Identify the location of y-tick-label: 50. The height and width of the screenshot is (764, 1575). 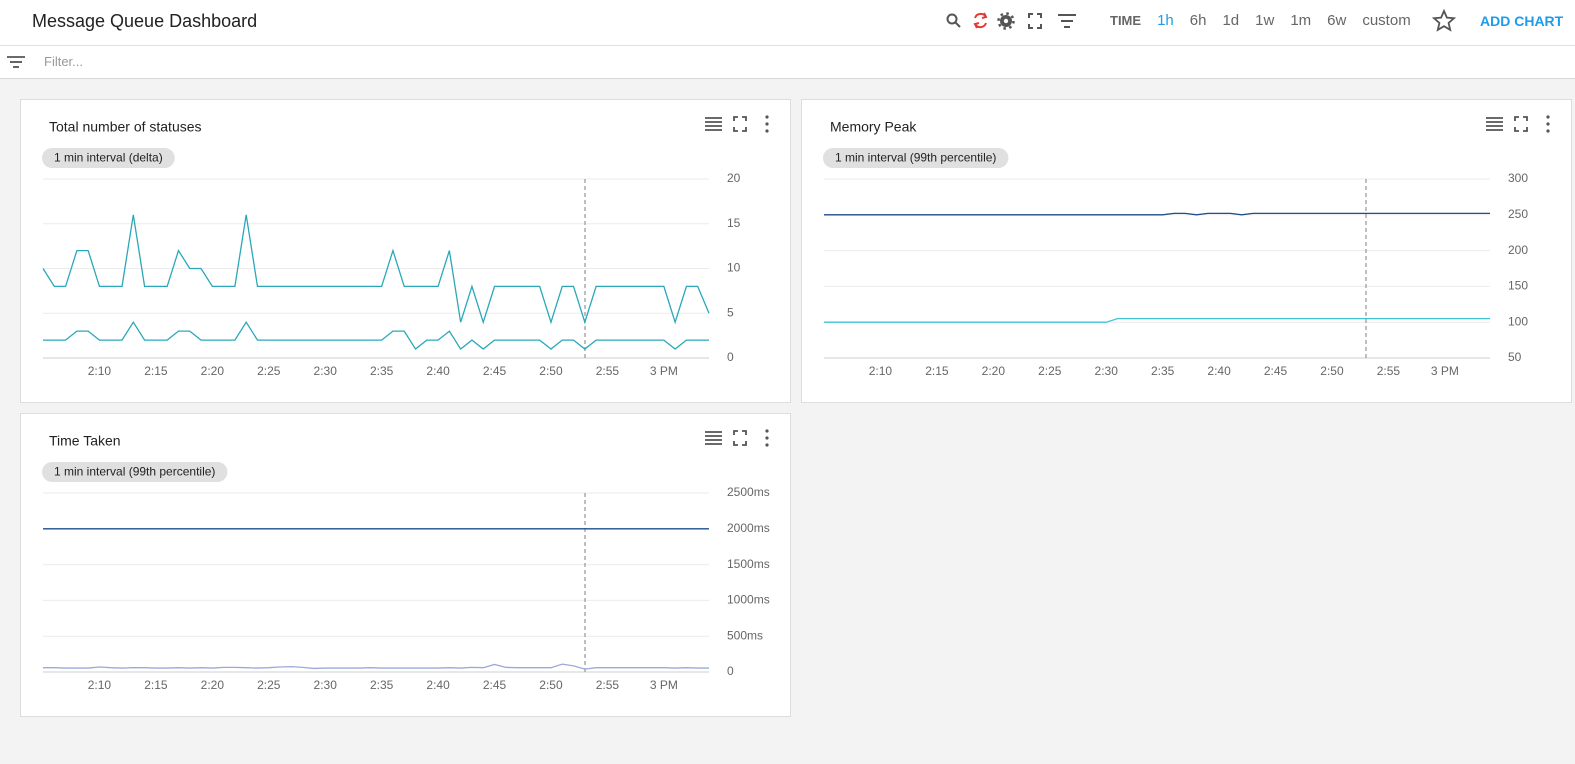
(1515, 357).